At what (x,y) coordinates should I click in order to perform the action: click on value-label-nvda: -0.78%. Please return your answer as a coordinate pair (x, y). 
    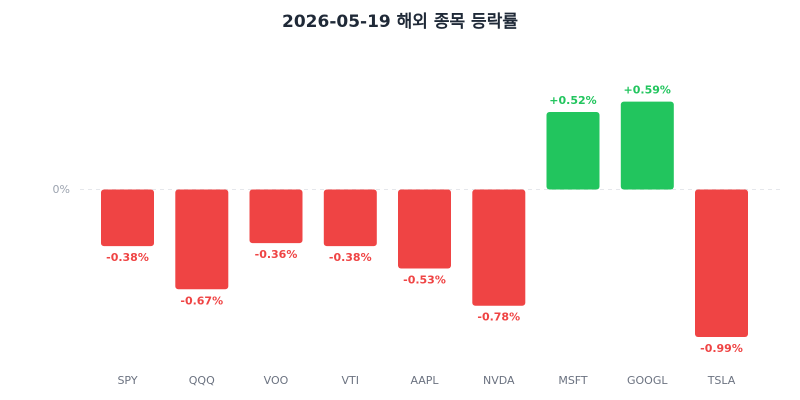
    Looking at the image, I should click on (498, 317).